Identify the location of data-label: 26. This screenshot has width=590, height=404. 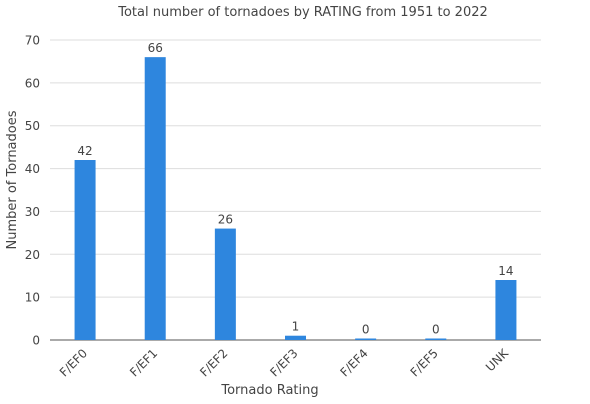
(225, 220).